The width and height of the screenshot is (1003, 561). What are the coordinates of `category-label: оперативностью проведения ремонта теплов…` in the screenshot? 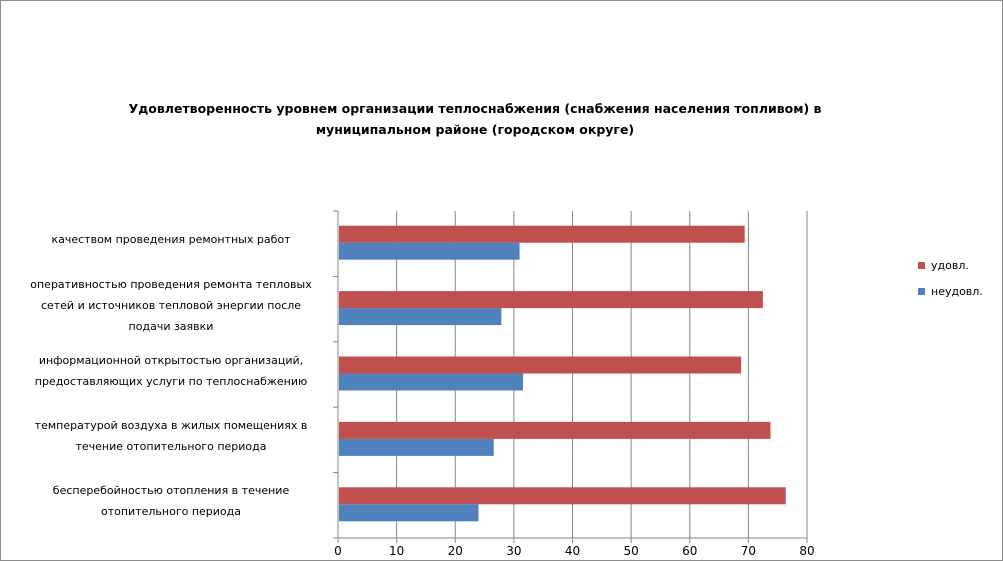 It's located at (171, 305).